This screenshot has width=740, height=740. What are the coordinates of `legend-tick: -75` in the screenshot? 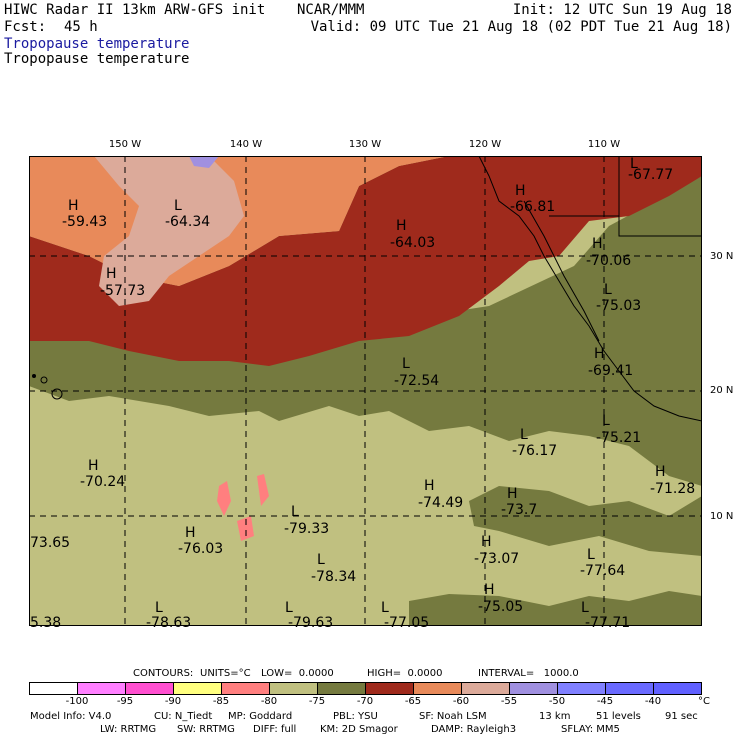 It's located at (317, 701).